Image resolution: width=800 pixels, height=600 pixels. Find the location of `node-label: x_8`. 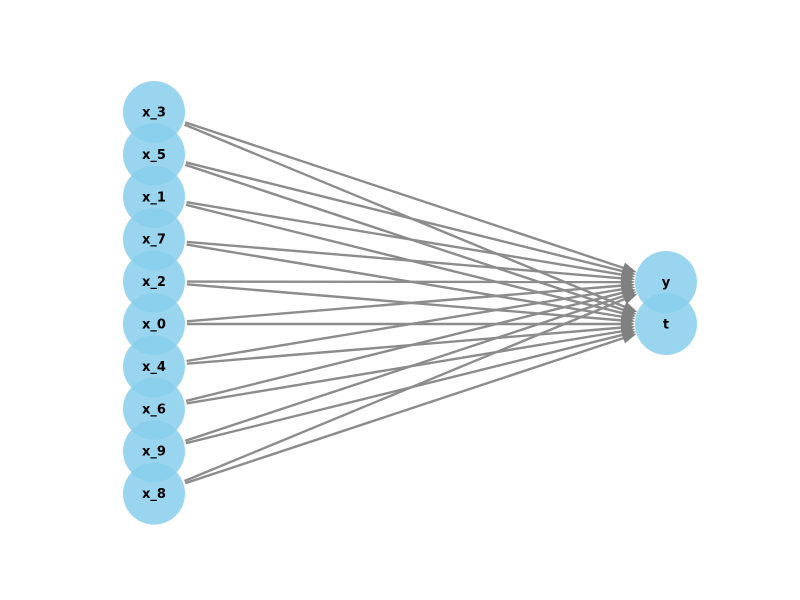

node-label: x_8 is located at coordinates (154, 494).